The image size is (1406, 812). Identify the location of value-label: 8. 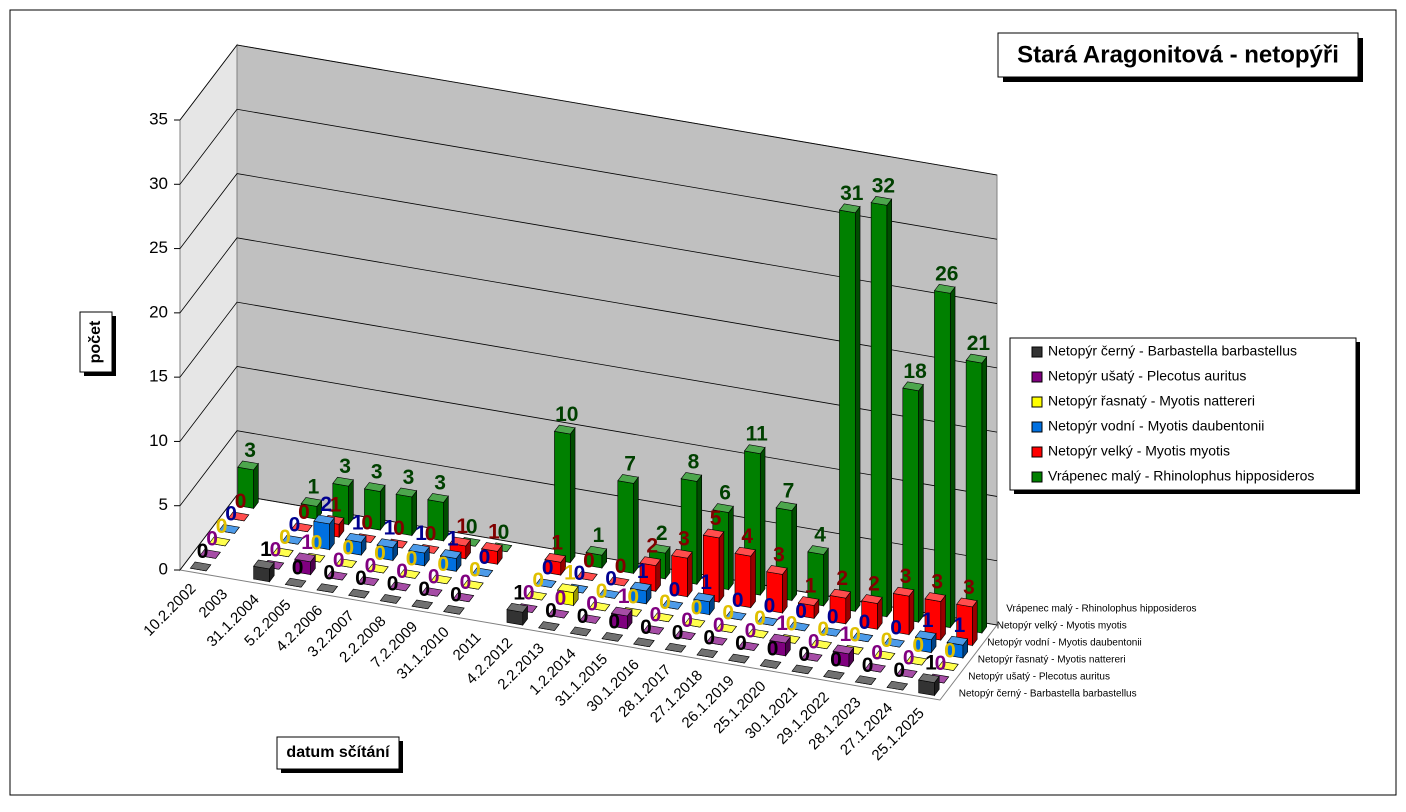
(694, 461).